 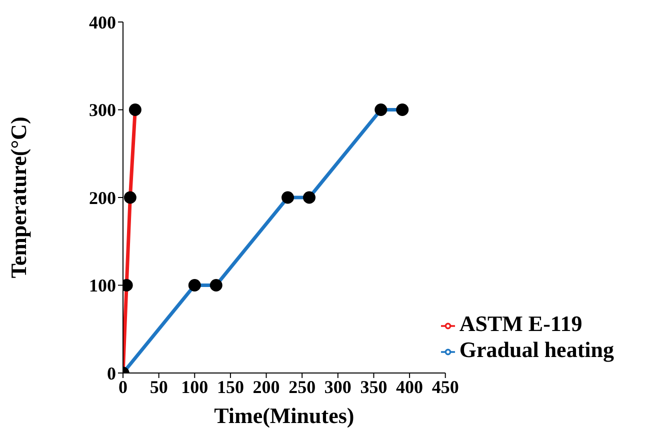 I want to click on legend-label: ASTM E-119, so click(x=520, y=323).